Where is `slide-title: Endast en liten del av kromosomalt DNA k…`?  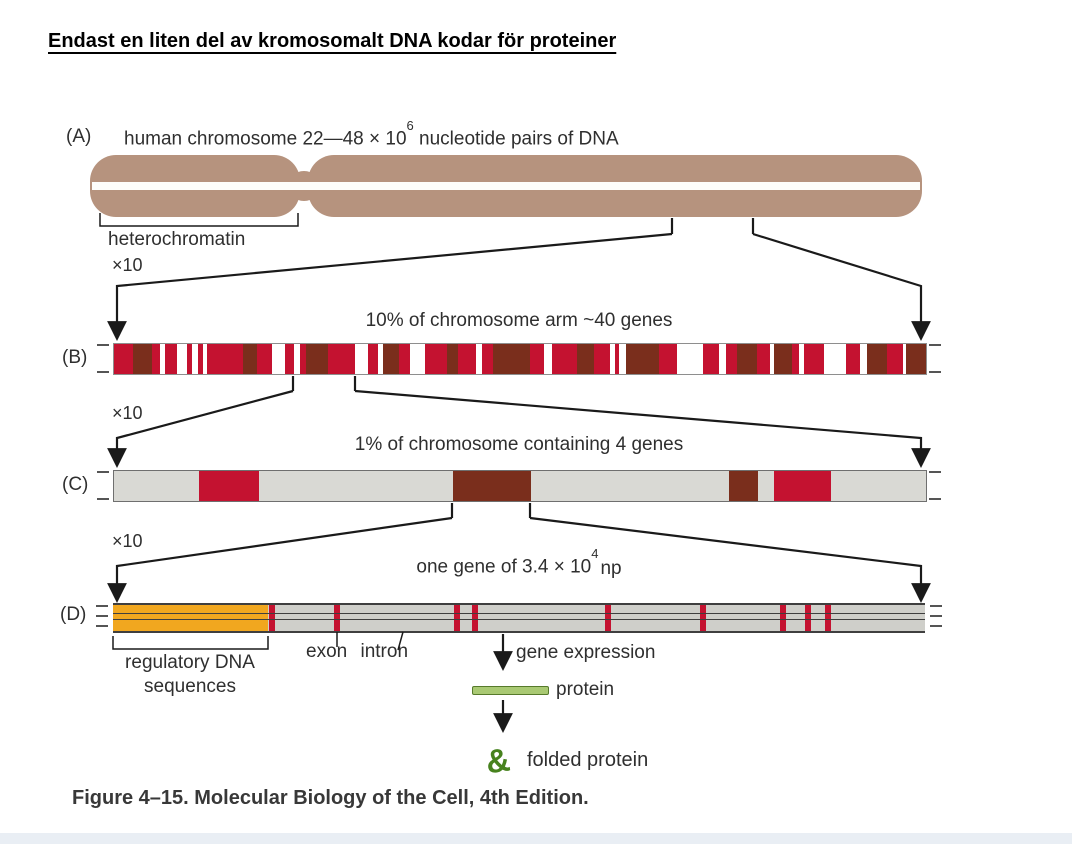
slide-title: Endast en liten del av kromosomalt DNA k… is located at coordinates (332, 41).